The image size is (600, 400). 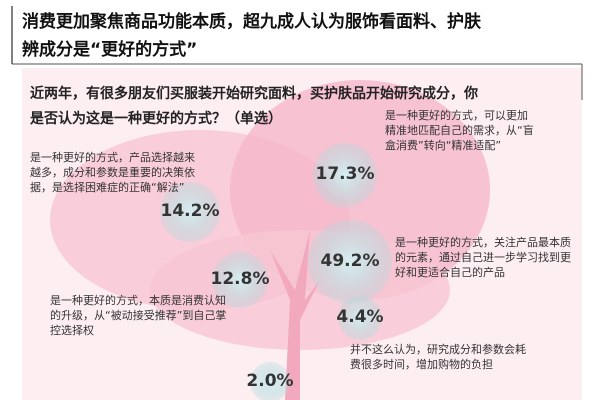 I want to click on percentage: 49.2%, so click(x=350, y=261).